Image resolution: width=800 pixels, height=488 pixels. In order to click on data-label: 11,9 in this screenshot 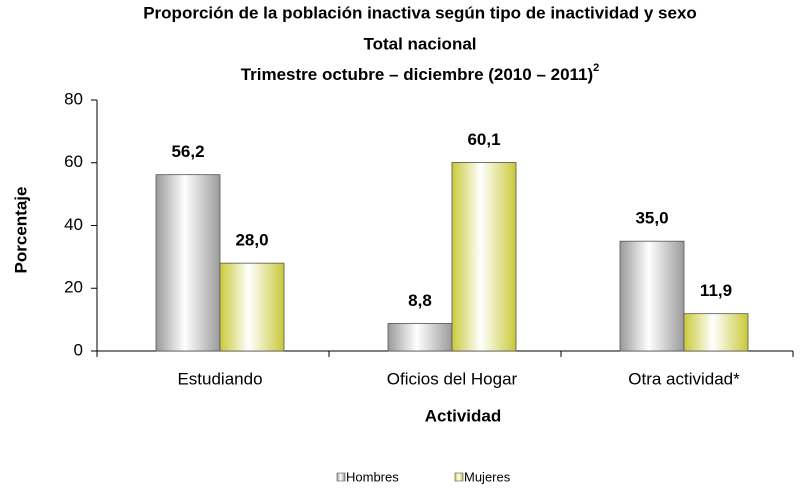, I will do `click(716, 290)`.